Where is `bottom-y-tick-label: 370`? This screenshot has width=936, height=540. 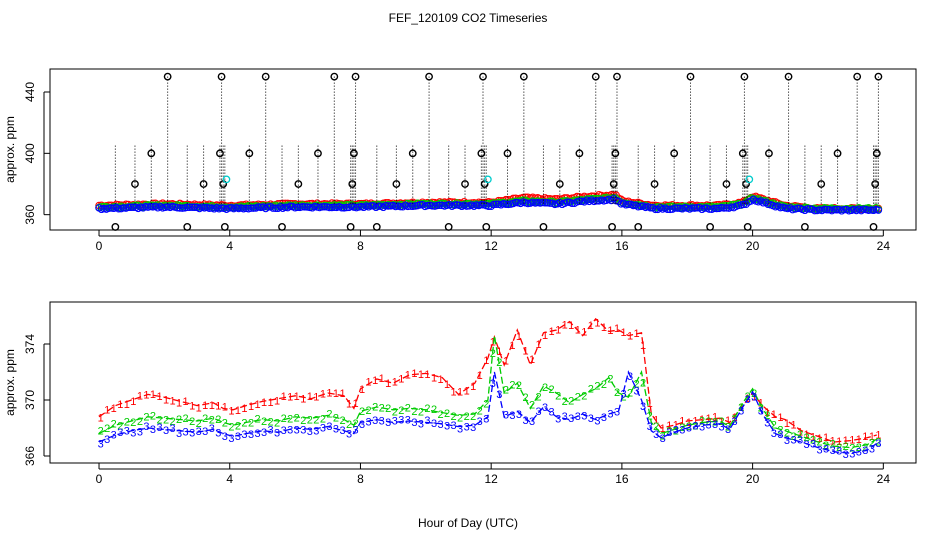
bottom-y-tick-label: 370 is located at coordinates (30, 400).